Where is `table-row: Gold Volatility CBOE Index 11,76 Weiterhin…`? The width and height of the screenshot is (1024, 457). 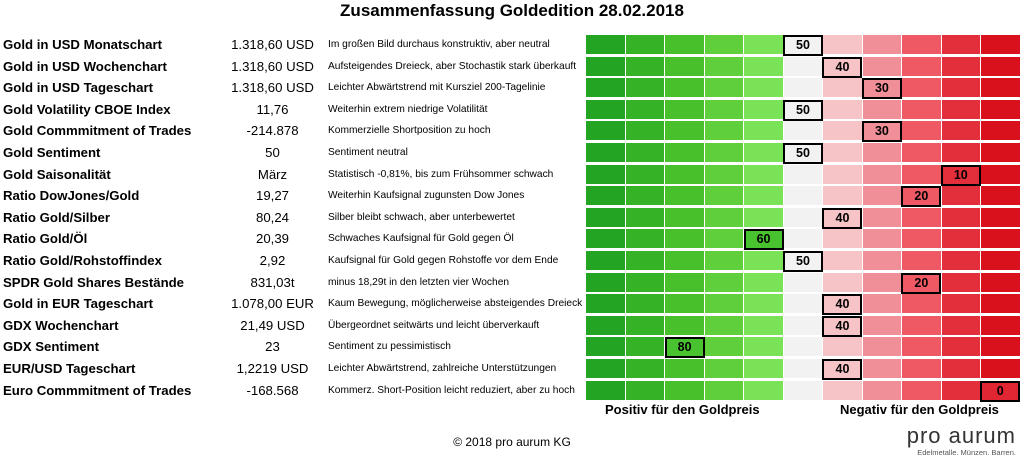 table-row: Gold Volatility CBOE Index 11,76 Weiterhin… is located at coordinates (512, 110).